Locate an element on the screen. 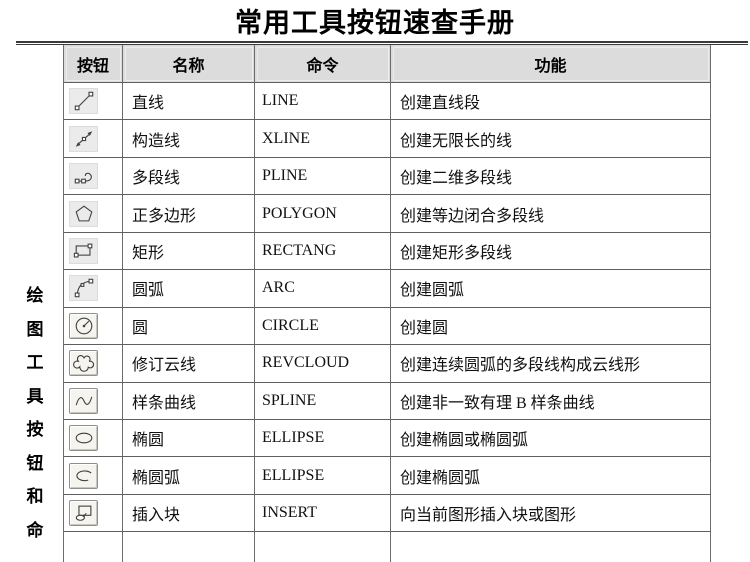 This screenshot has height=562, width=750. pline-icon is located at coordinates (83, 176).